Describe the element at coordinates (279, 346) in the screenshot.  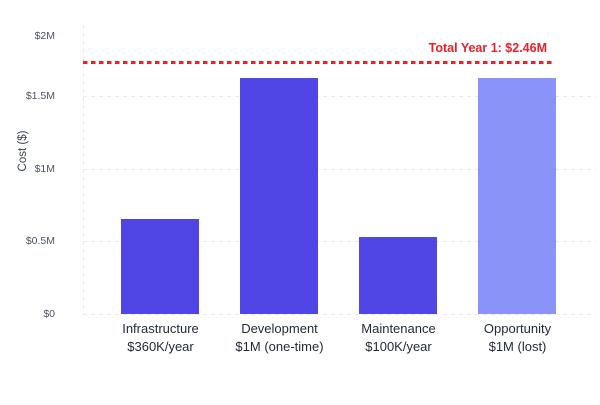
I see `category-sublabel: $1M (one-time)` at that location.